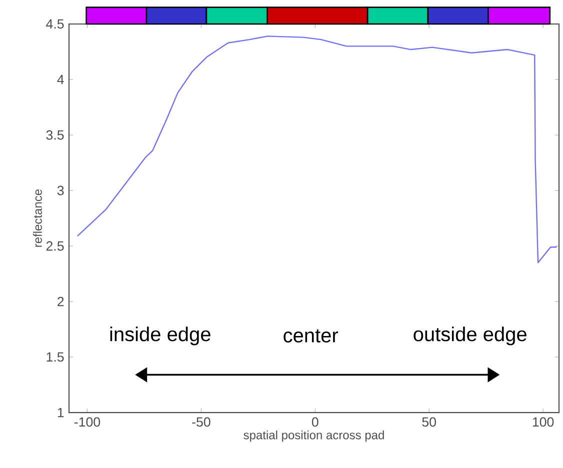 The image size is (563, 468). What do you see at coordinates (315, 422) in the screenshot?
I see `x-tick-label: 0` at bounding box center [315, 422].